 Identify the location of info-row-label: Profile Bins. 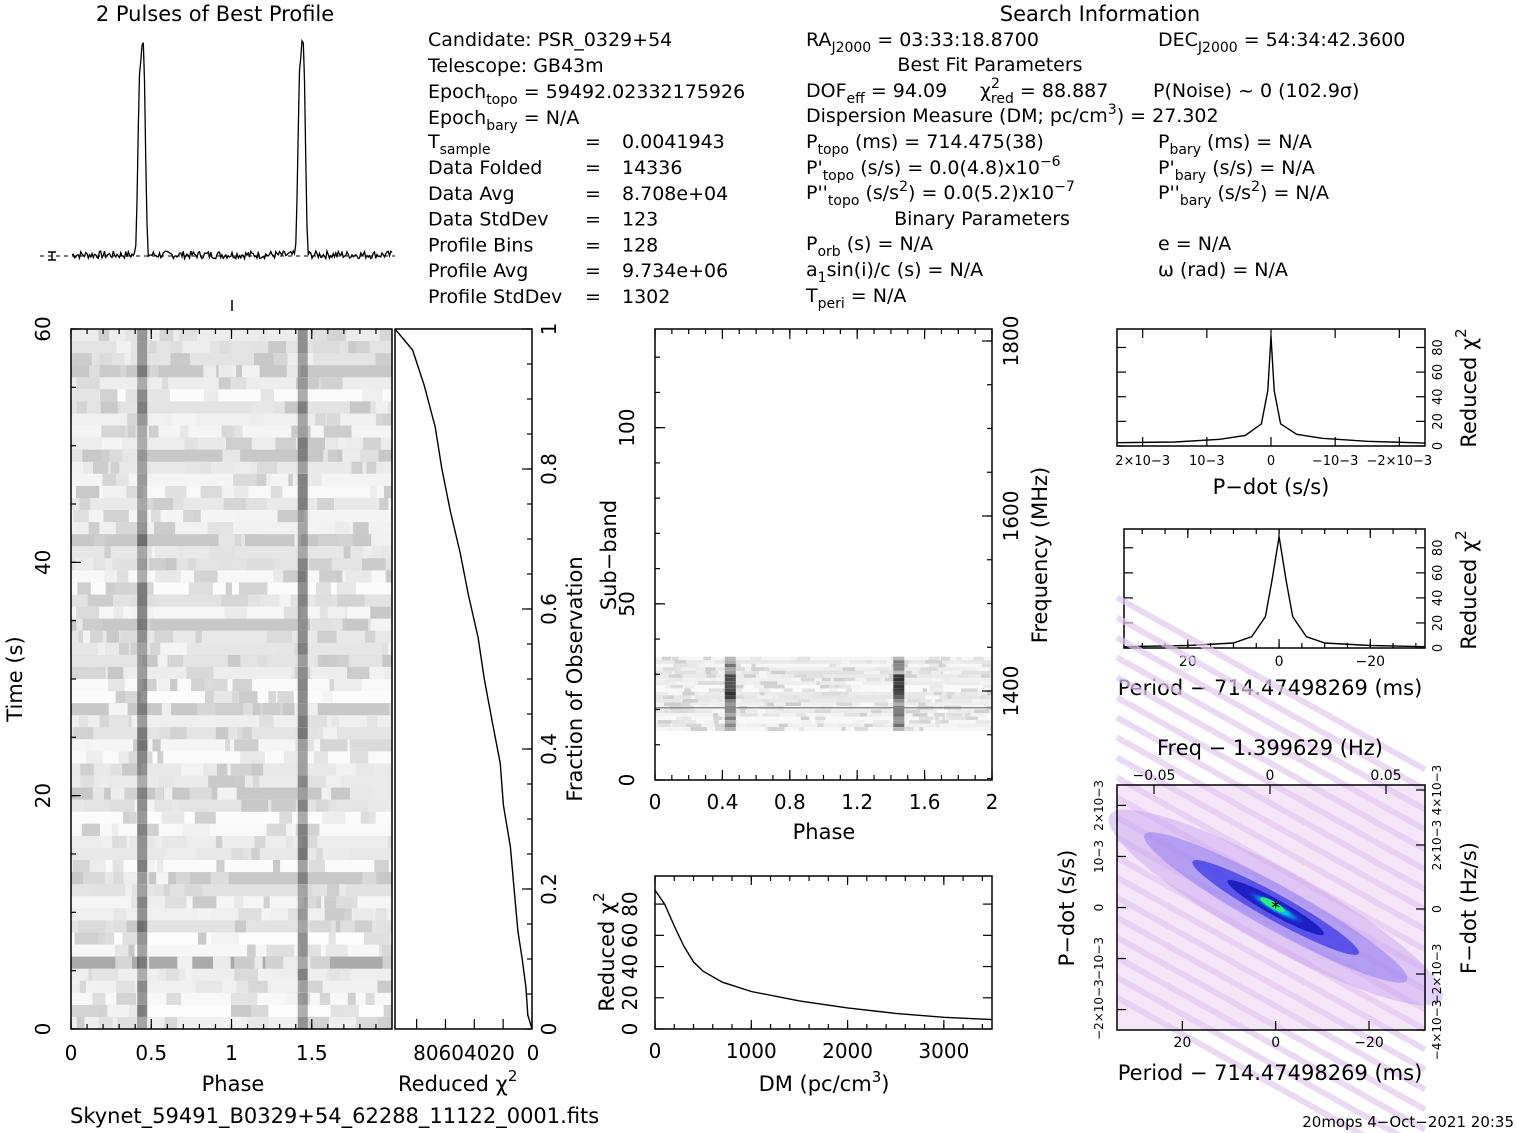
(480, 245).